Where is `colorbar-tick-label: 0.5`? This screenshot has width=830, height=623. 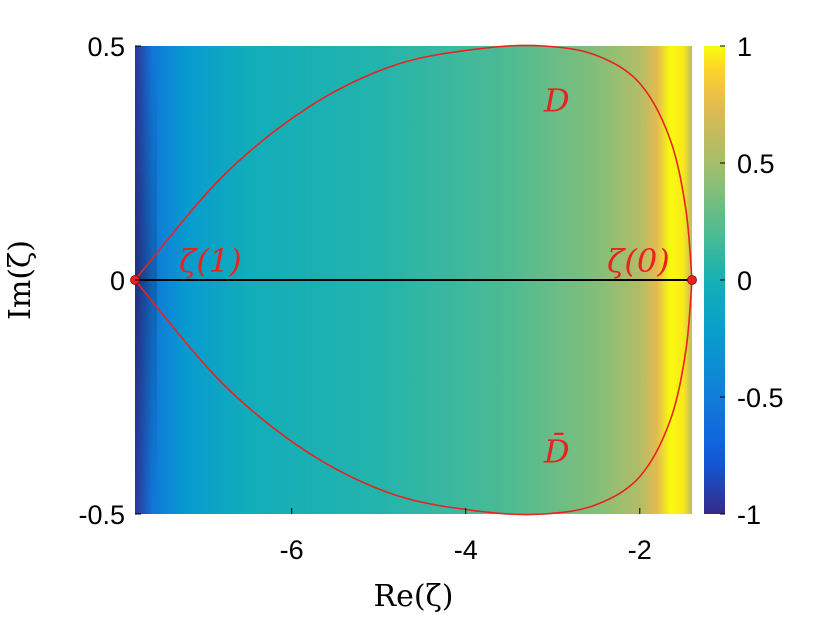 colorbar-tick-label: 0.5 is located at coordinates (756, 164).